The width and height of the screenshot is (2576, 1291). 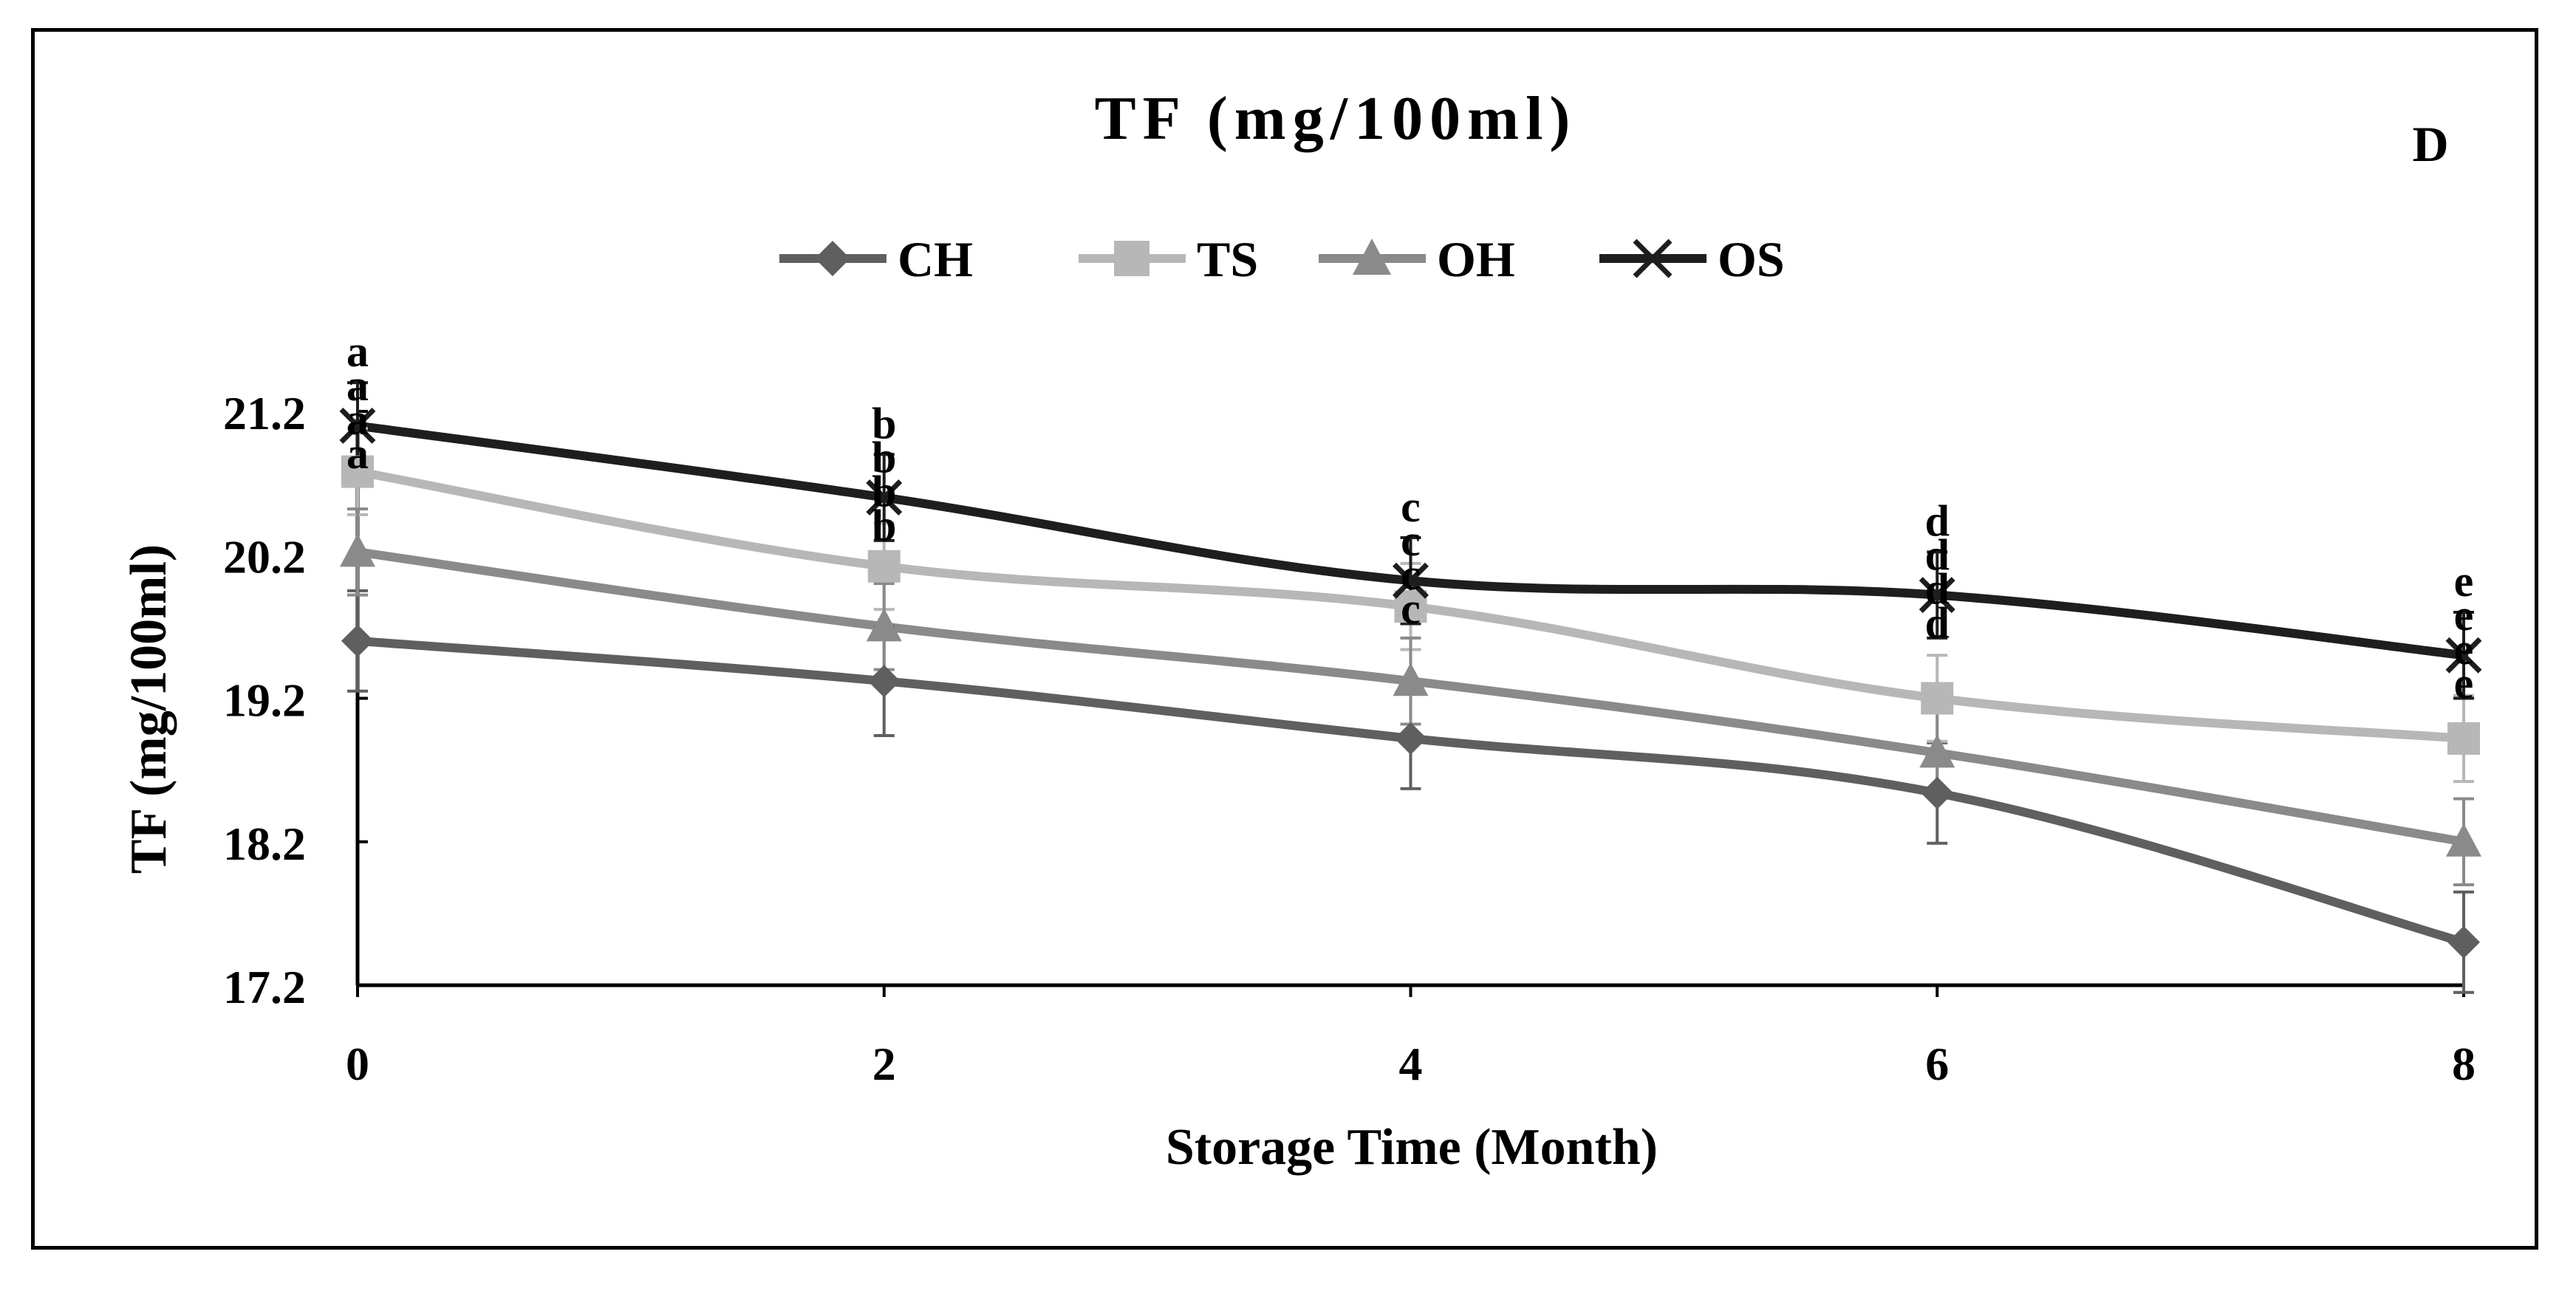 I want to click on y-axis-label: TF (mg/100ml), so click(x=148, y=709).